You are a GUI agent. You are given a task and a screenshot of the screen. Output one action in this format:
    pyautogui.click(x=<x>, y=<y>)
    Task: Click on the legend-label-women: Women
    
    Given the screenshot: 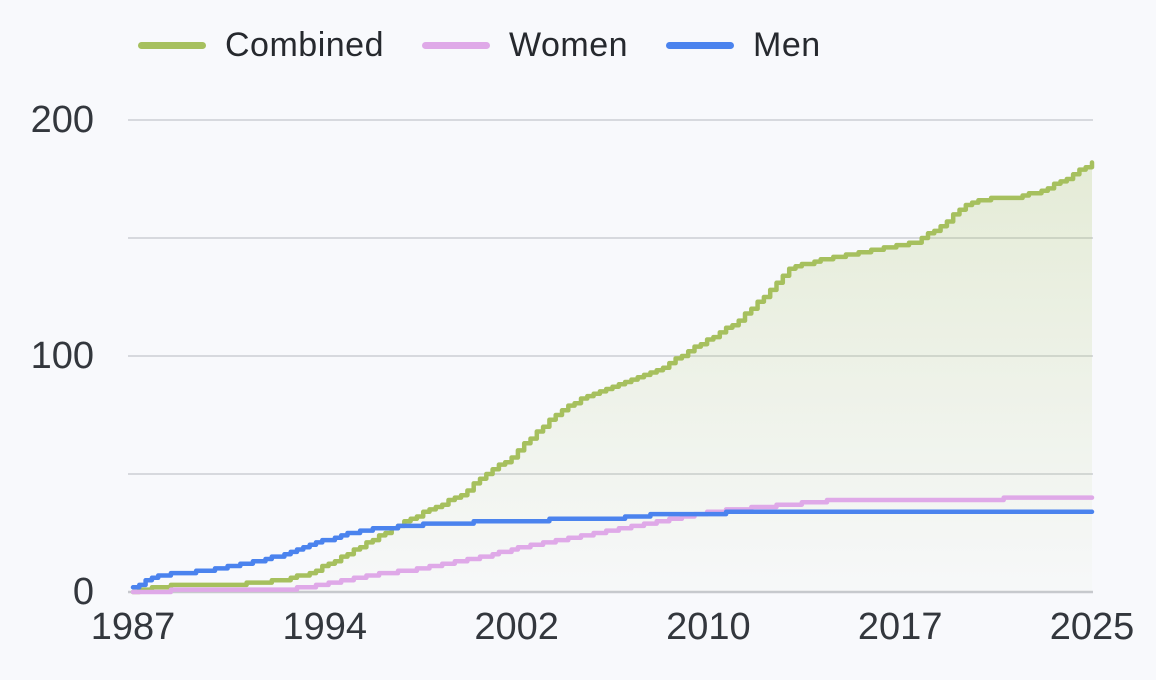 What is the action you would take?
    pyautogui.click(x=568, y=45)
    